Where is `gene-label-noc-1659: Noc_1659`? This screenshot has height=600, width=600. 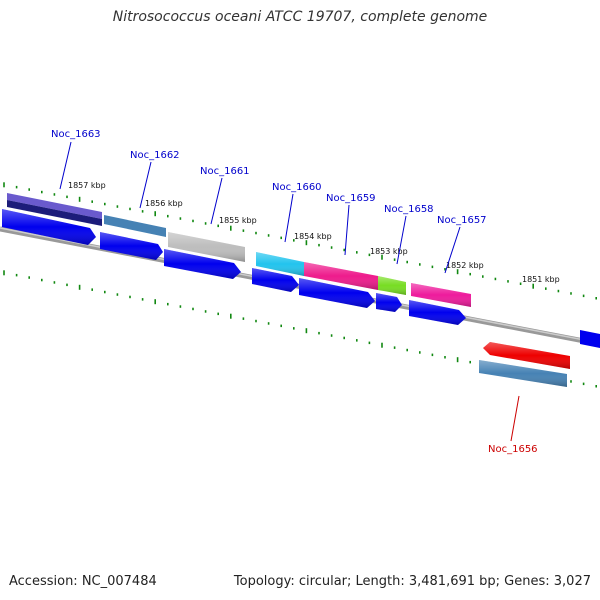
gene-label-noc-1659: Noc_1659 is located at coordinates (351, 198).